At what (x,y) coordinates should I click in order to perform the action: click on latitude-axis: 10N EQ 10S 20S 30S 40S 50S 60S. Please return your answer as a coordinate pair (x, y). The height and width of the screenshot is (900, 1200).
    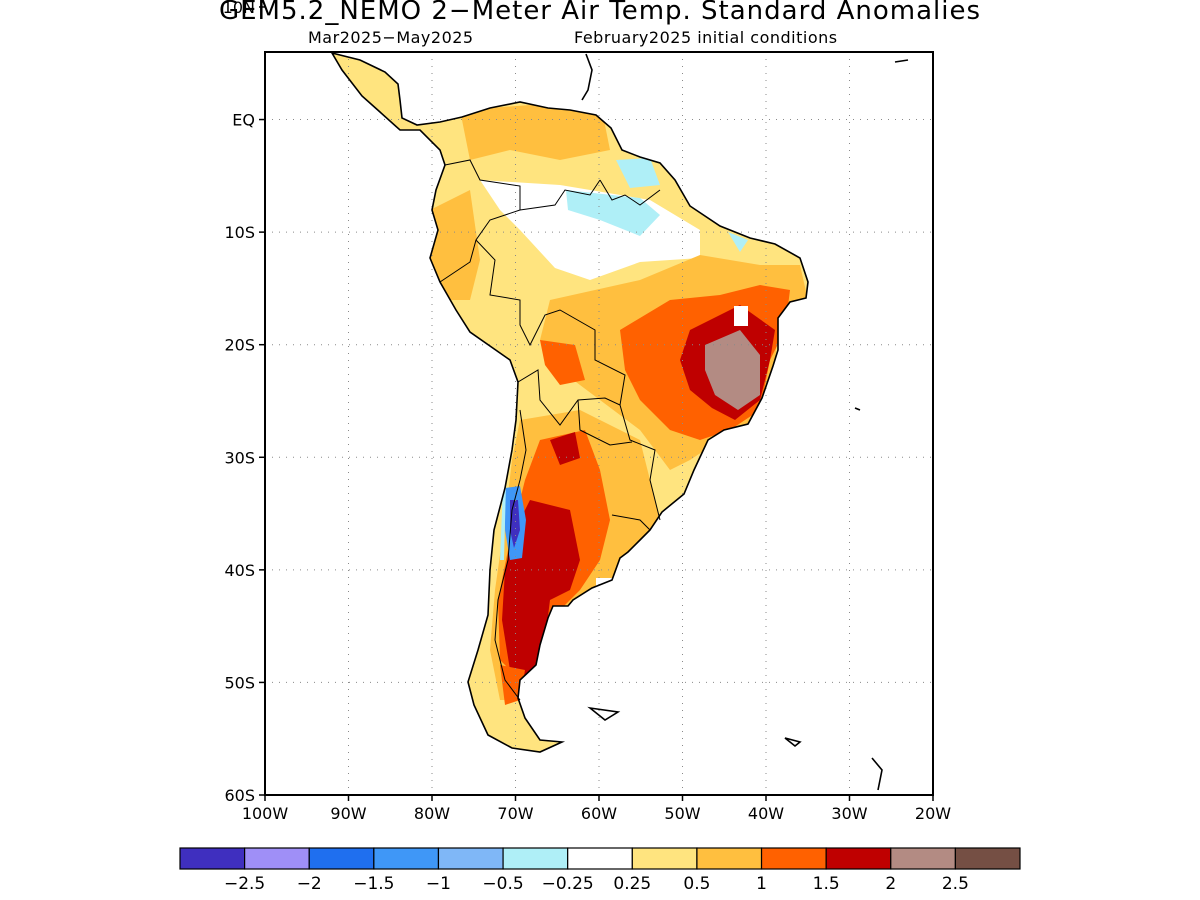
    Looking at the image, I should click on (244, 402).